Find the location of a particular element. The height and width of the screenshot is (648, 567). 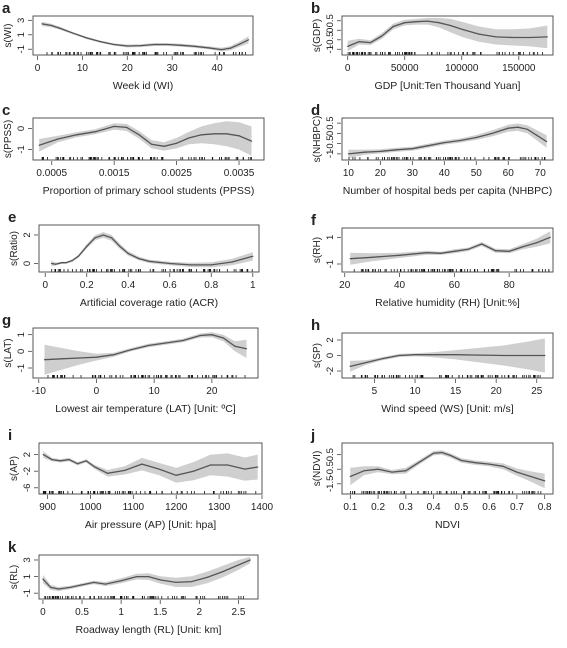

y-axis-label-e: s(Ratio) is located at coordinates (14, 248).